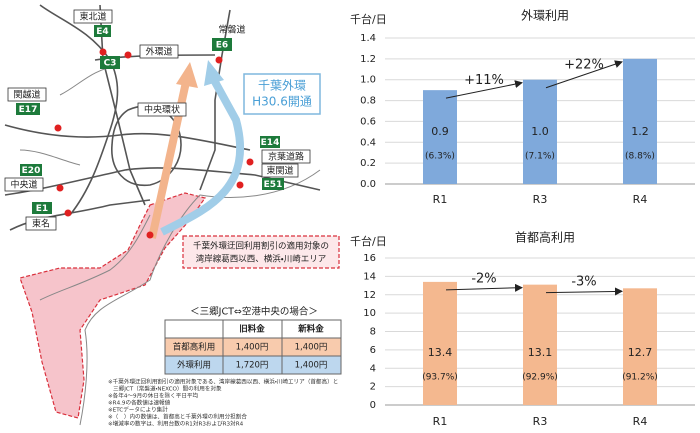  I want to click on route-number: E17, so click(28, 110).